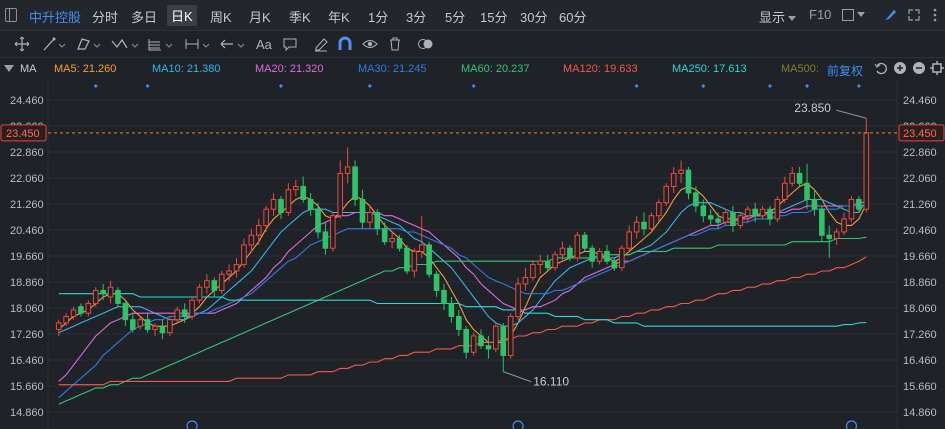 The height and width of the screenshot is (429, 945). Describe the element at coordinates (920, 179) in the screenshot. I see `y-tick-label-right: 22.060` at that location.